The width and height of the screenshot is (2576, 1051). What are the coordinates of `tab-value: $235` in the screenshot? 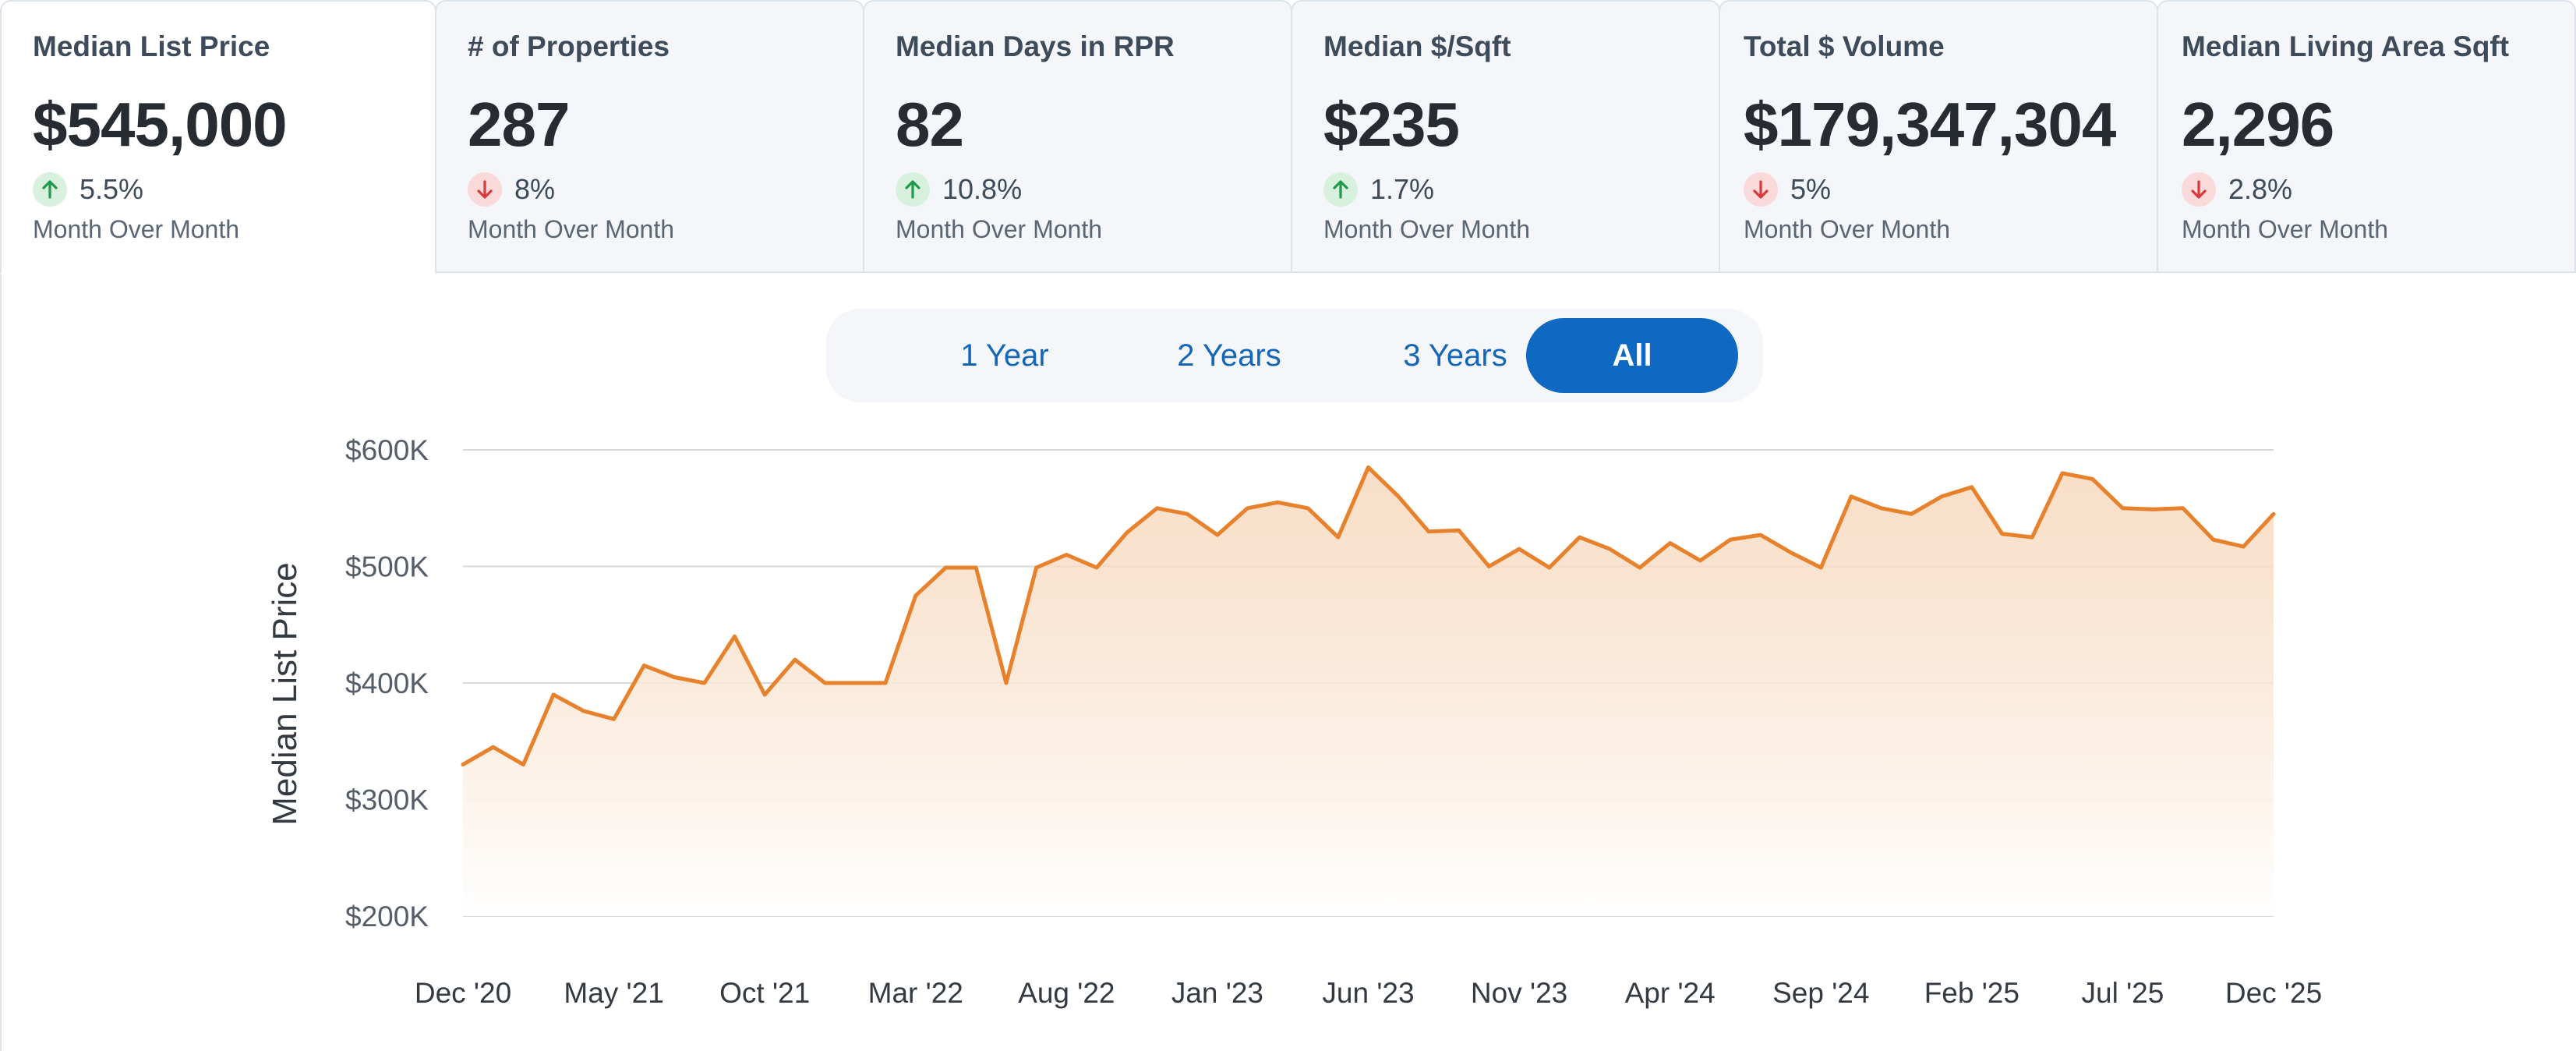 It's located at (1391, 125).